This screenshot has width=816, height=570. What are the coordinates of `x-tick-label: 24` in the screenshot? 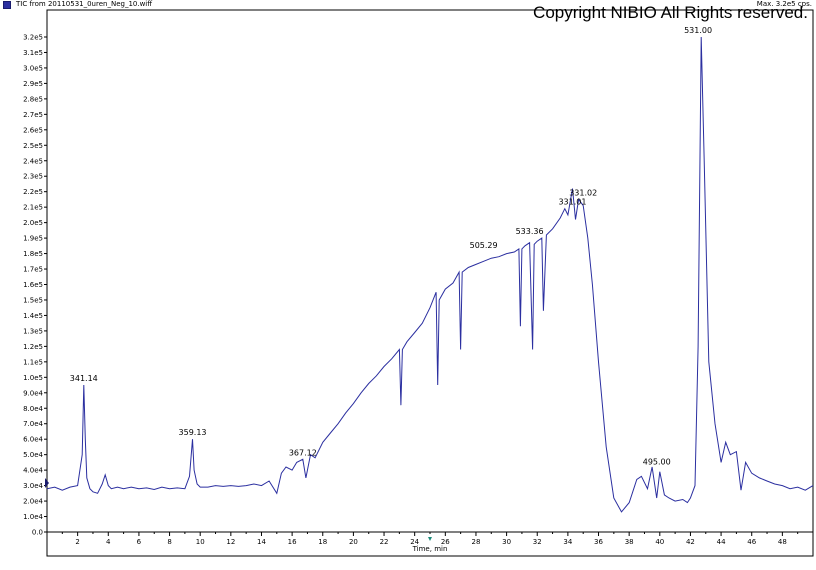 It's located at (414, 542).